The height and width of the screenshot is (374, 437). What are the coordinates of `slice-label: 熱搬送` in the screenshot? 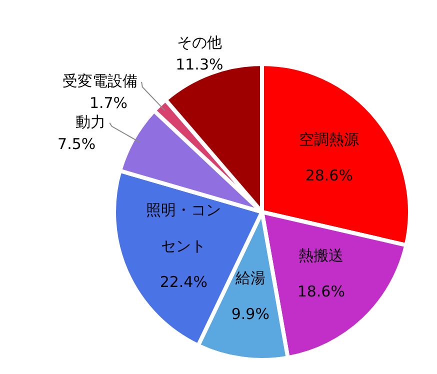 It's located at (321, 255).